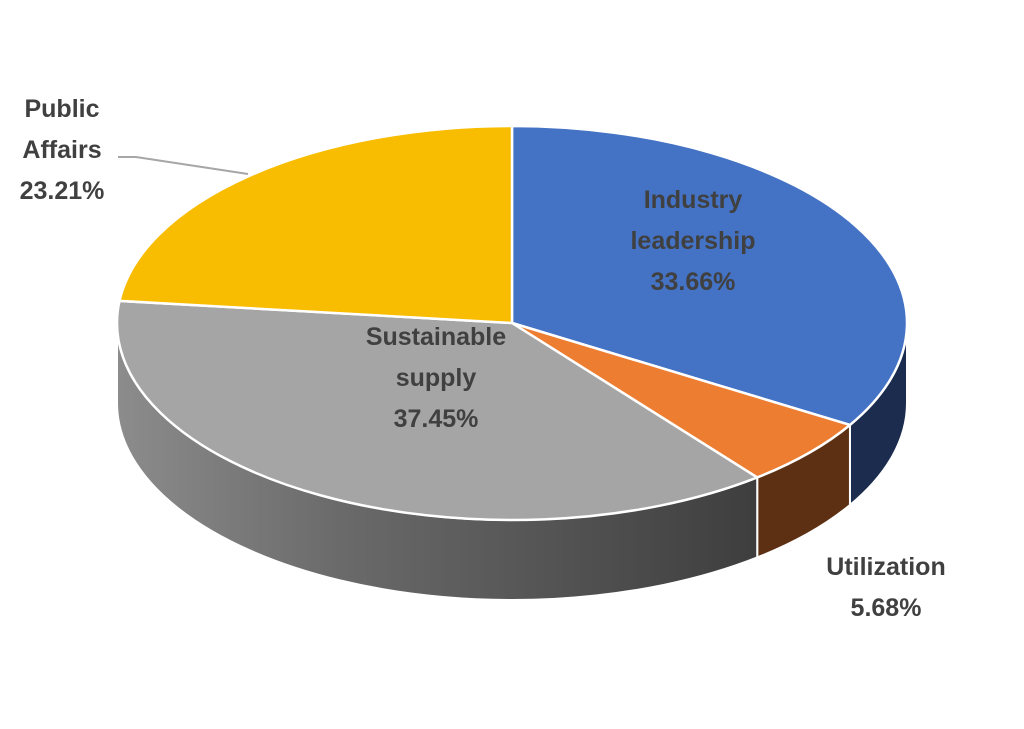  I want to click on pie-label-industry-leadership: Industry leadership 33.66%, so click(692, 241).